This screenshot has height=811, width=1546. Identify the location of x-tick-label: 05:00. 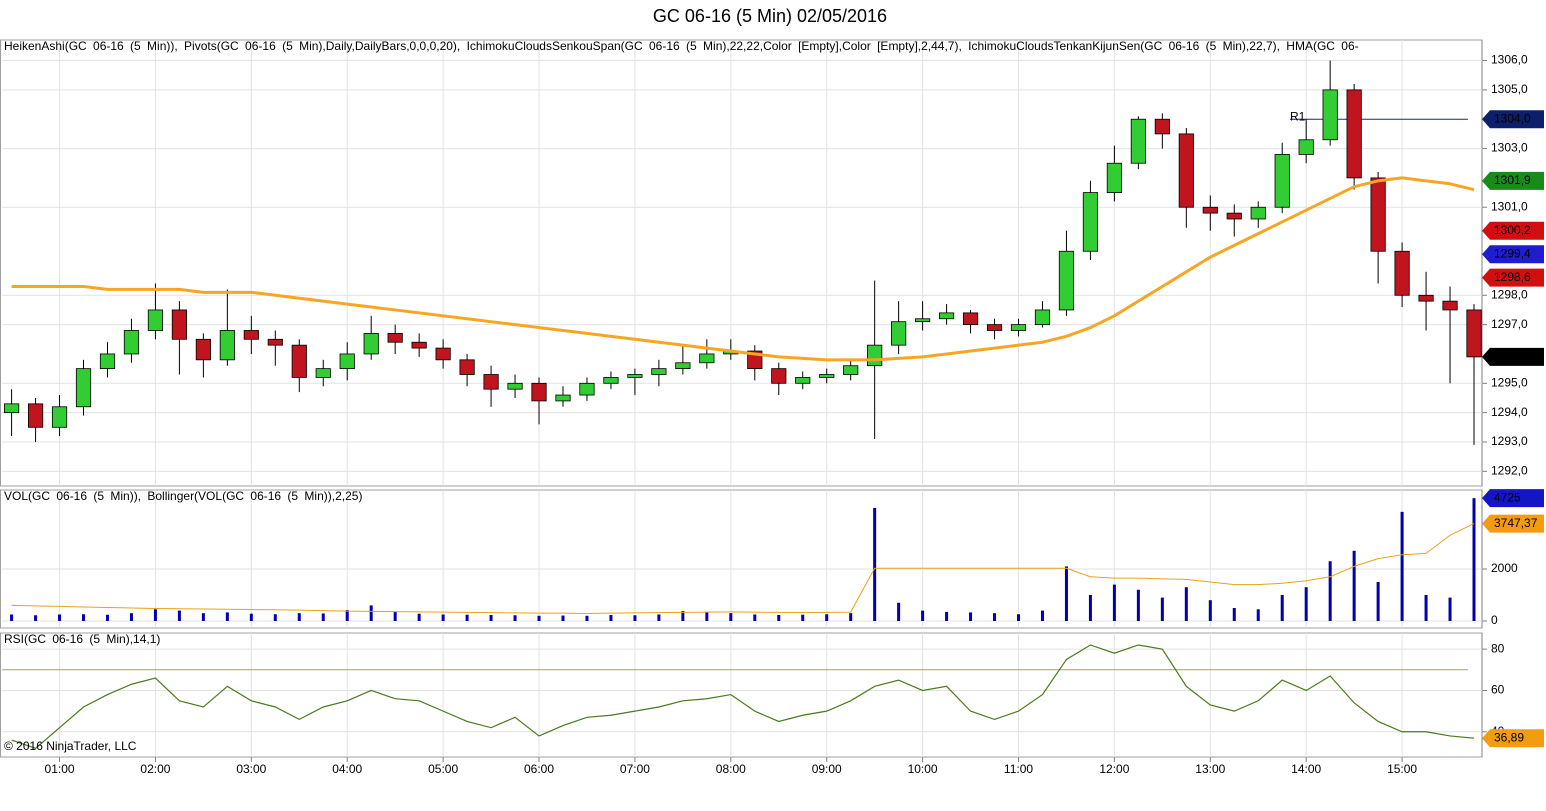
(443, 769).